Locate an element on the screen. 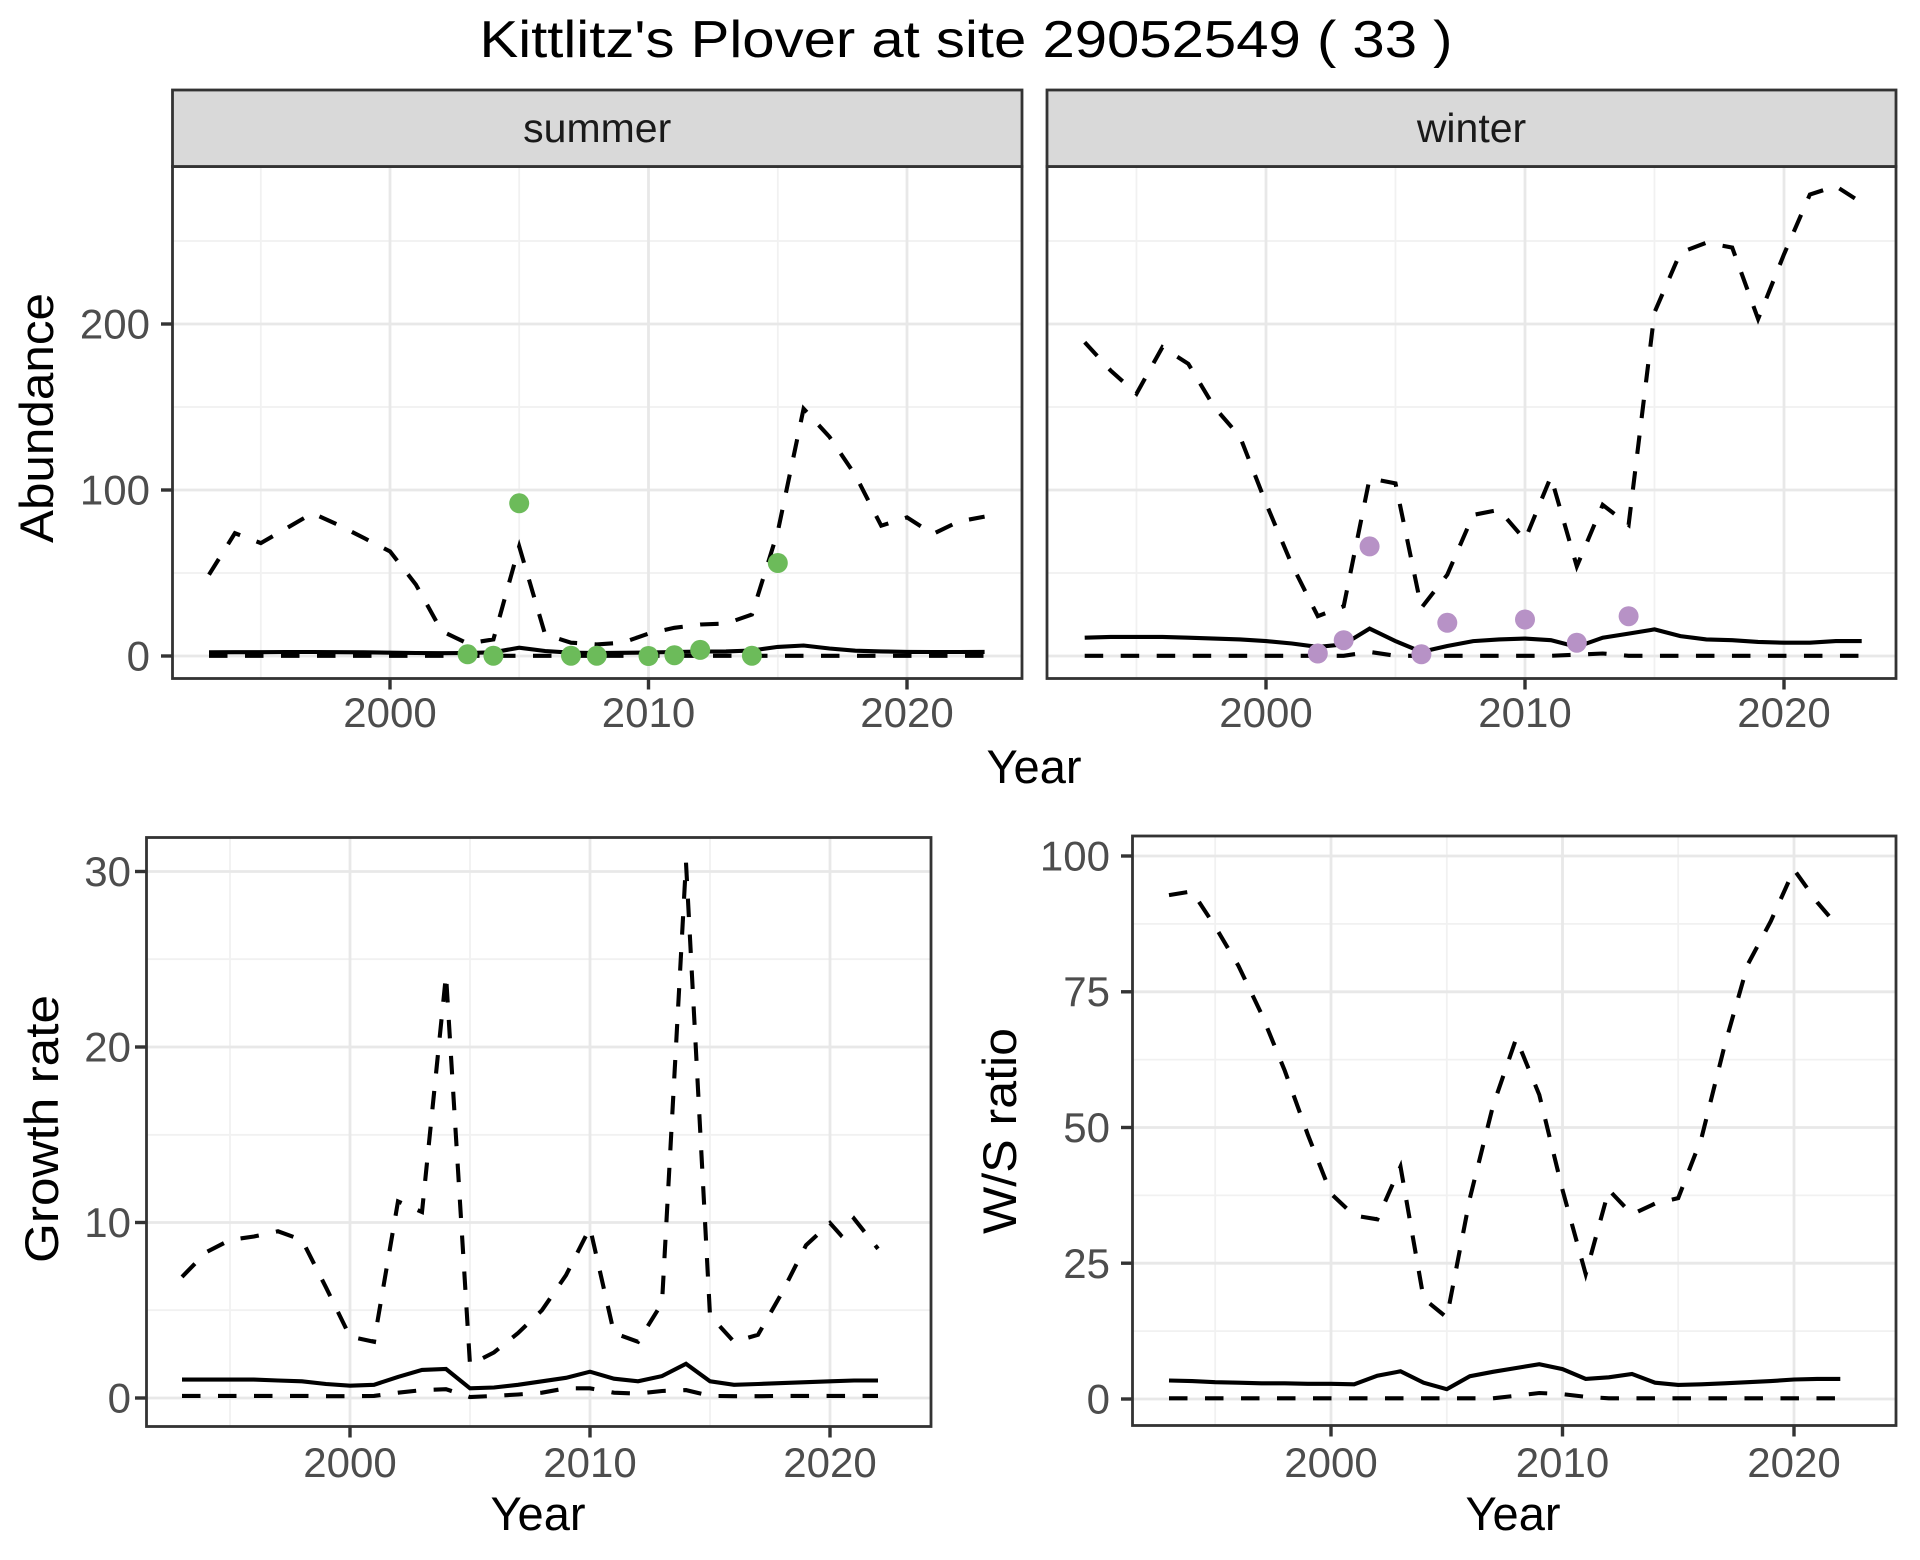 The height and width of the screenshot is (1560, 1920). svg-text: winter is located at coordinates (1471, 128).